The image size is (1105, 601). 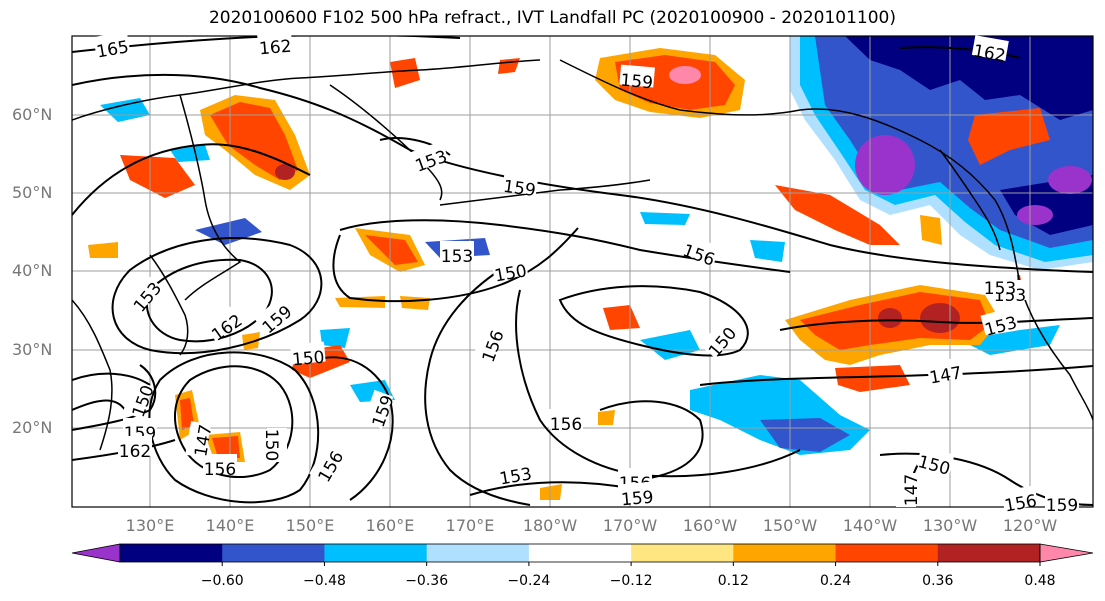 What do you see at coordinates (230, 525) in the screenshot?
I see `longitude-label: 140°E` at bounding box center [230, 525].